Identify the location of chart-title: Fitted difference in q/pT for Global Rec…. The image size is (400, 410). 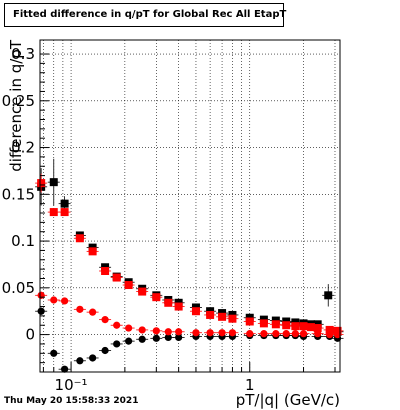
(145, 15).